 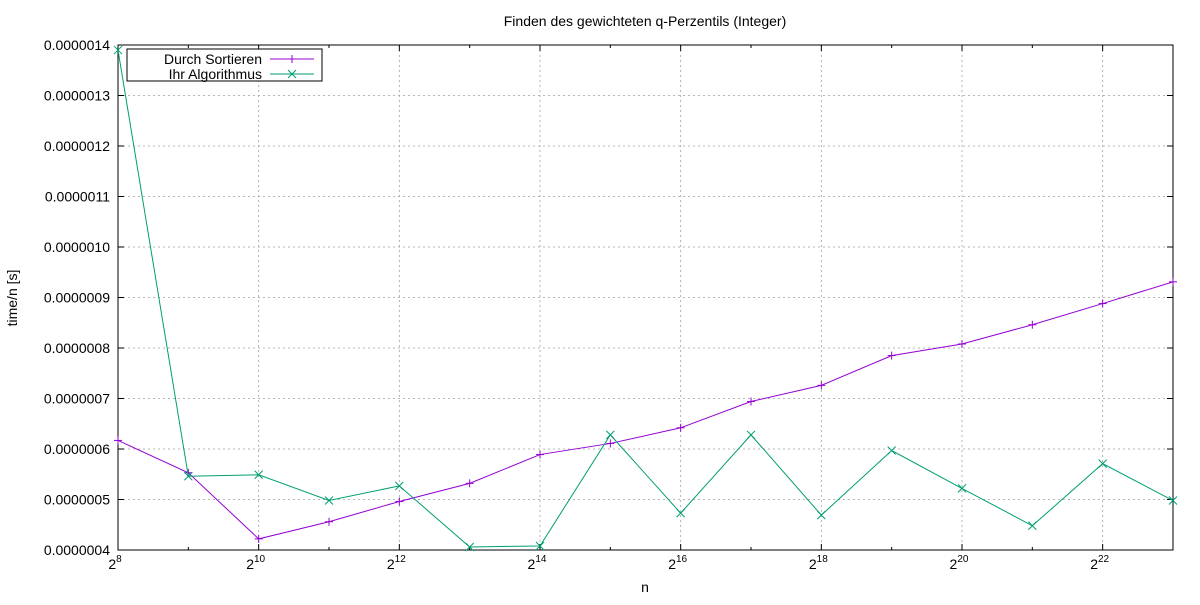 I want to click on legend-box, so click(x=224, y=65).